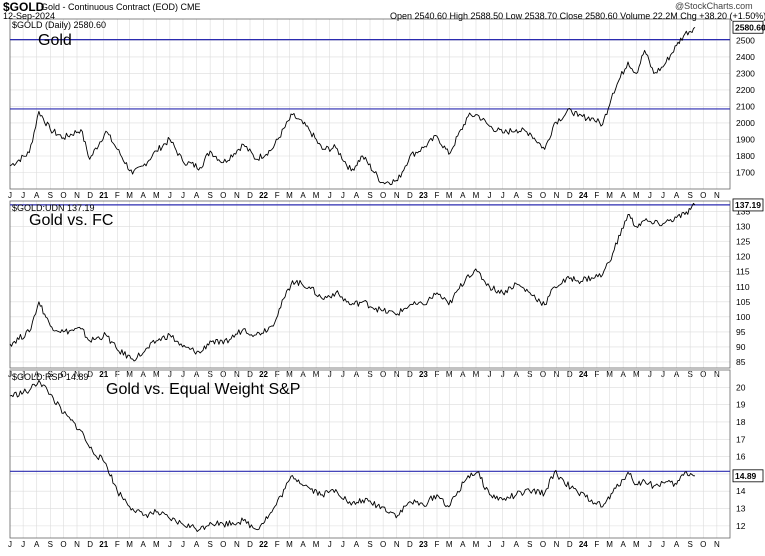  I want to click on y-tick-label: 16, so click(741, 457).